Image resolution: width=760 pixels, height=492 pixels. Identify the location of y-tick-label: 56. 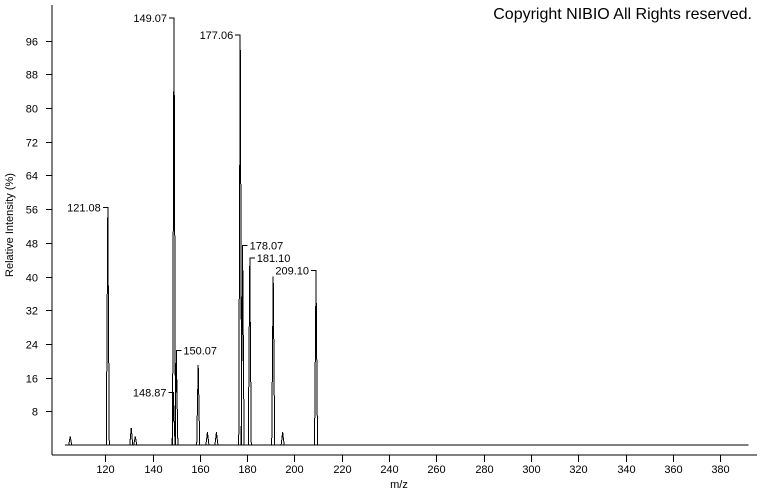
(32, 211).